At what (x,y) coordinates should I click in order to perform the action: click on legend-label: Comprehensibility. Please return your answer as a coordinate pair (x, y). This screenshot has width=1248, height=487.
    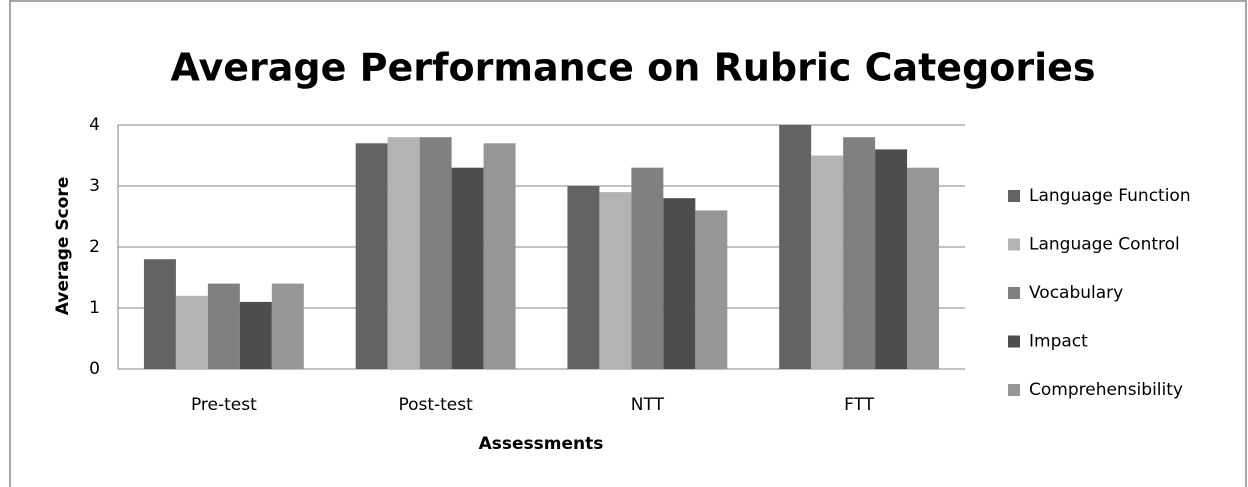
    Looking at the image, I should click on (1106, 390).